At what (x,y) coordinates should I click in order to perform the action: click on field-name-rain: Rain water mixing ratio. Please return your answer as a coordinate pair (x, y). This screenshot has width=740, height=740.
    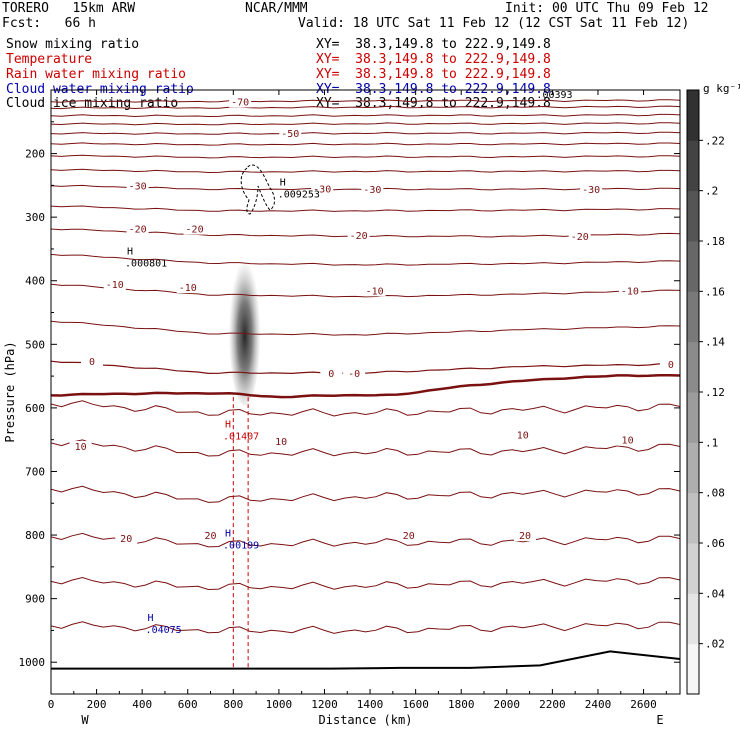
    Looking at the image, I should click on (96, 74).